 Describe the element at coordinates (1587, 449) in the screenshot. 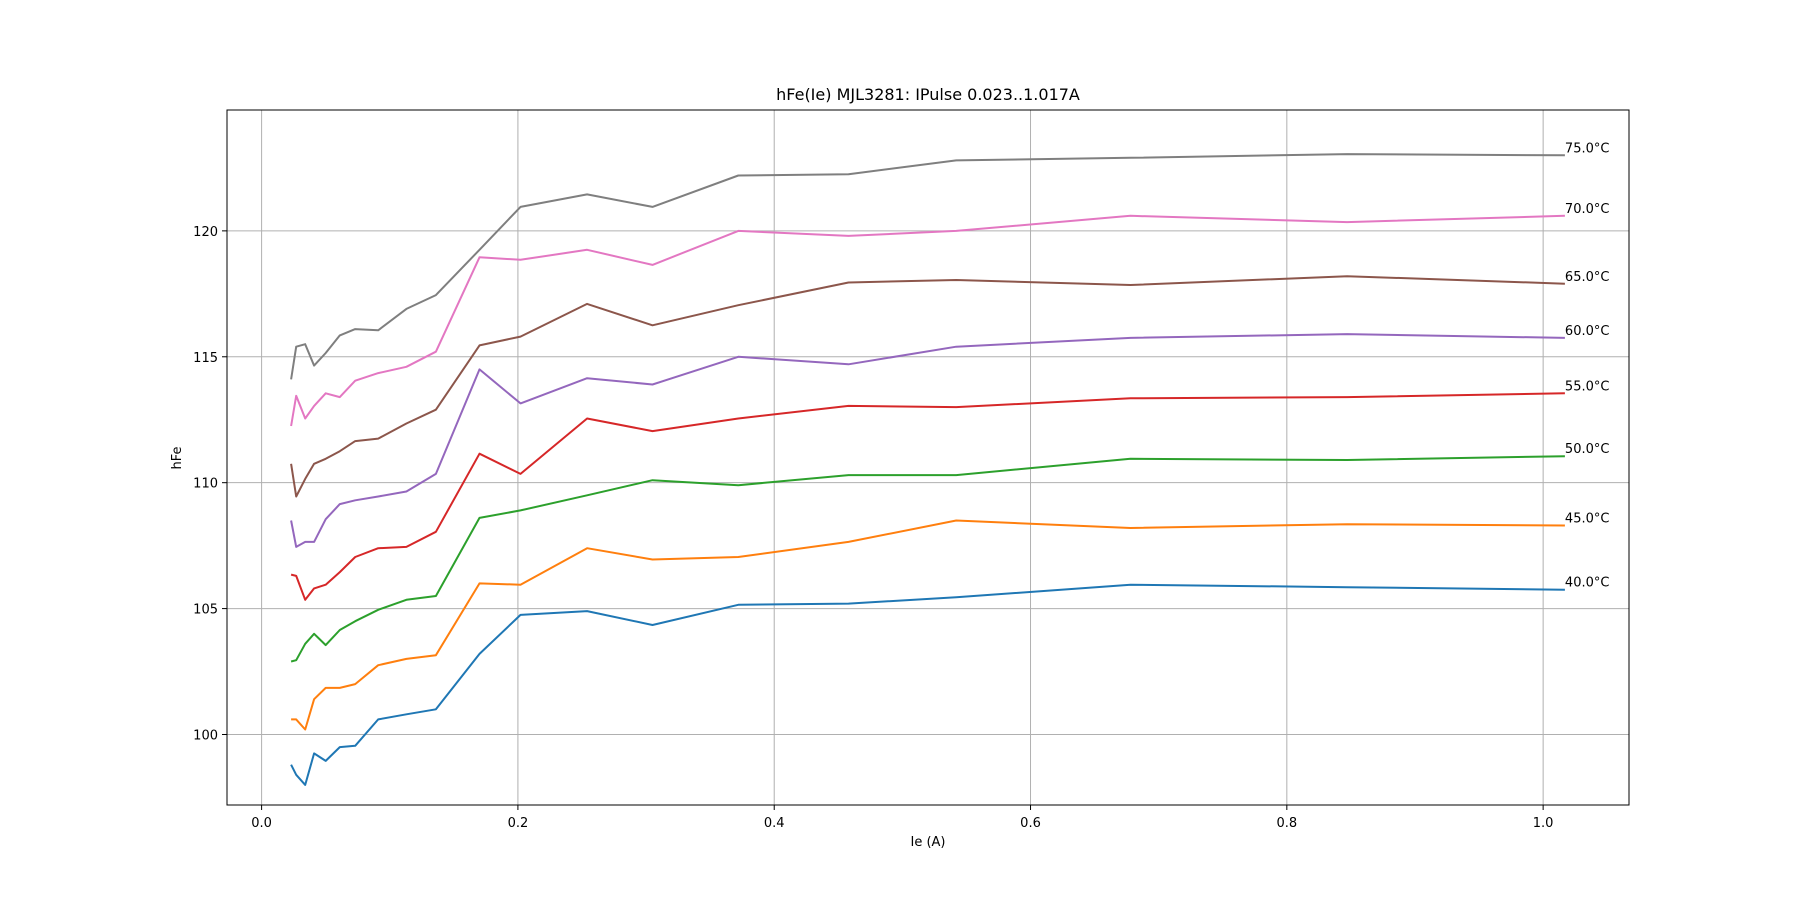

I see `series-label: 50.0°C` at that location.